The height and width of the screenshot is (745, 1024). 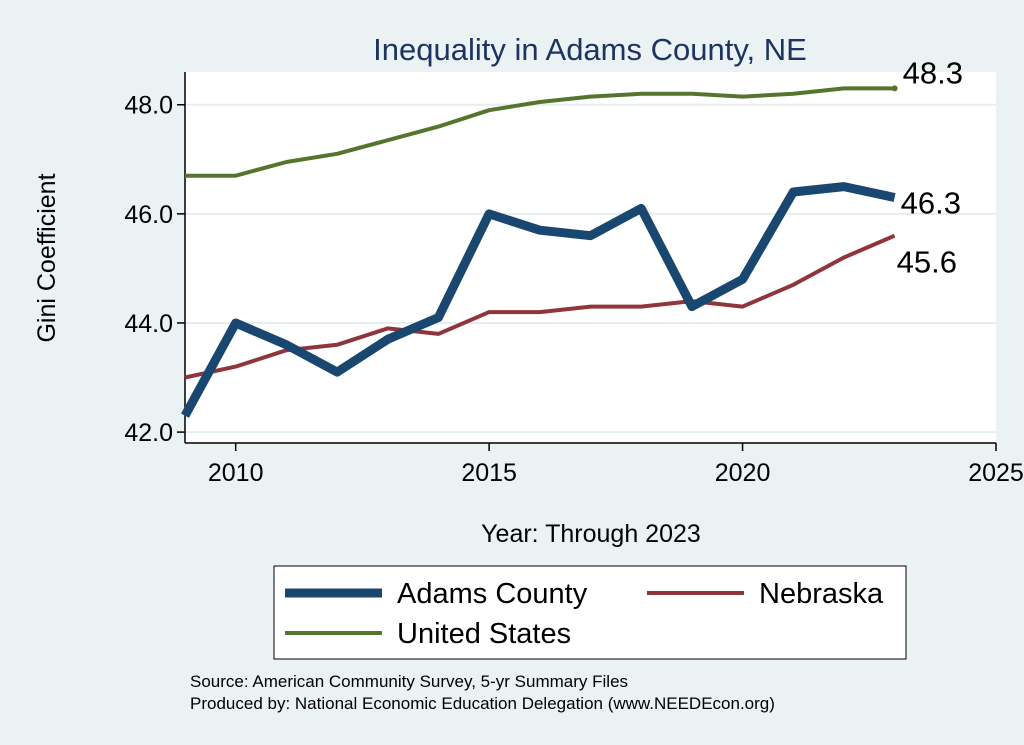 I want to click on legend-box, so click(x=590, y=612).